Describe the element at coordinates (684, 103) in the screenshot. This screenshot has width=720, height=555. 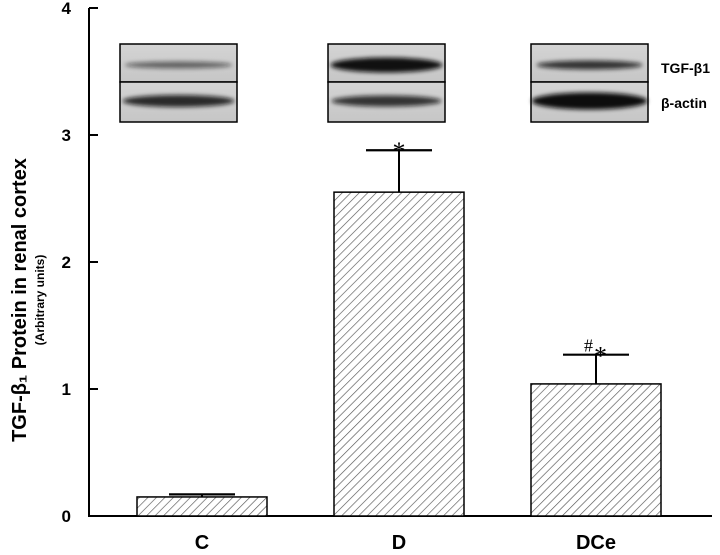
I see `blot-label-actin: β-actin` at that location.